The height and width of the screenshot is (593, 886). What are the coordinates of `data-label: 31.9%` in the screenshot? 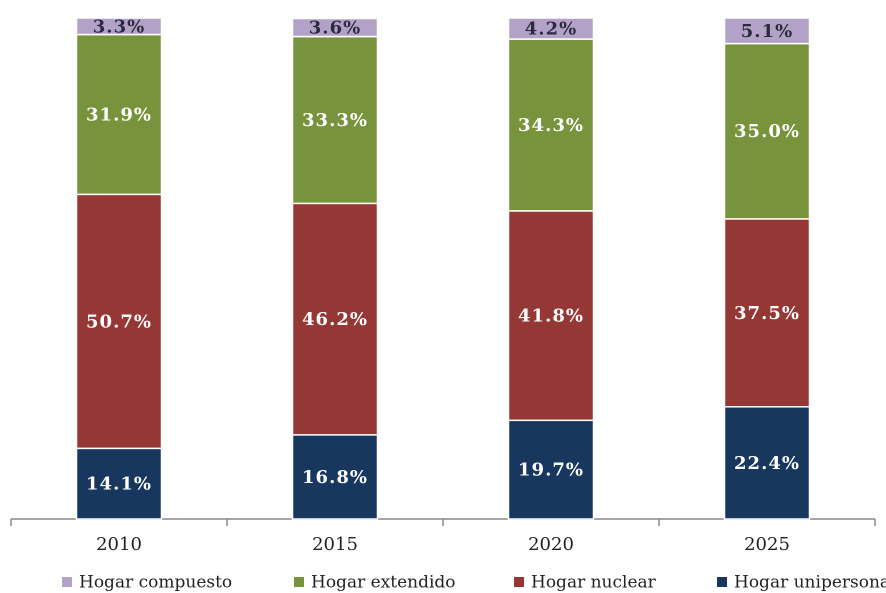 It's located at (119, 114).